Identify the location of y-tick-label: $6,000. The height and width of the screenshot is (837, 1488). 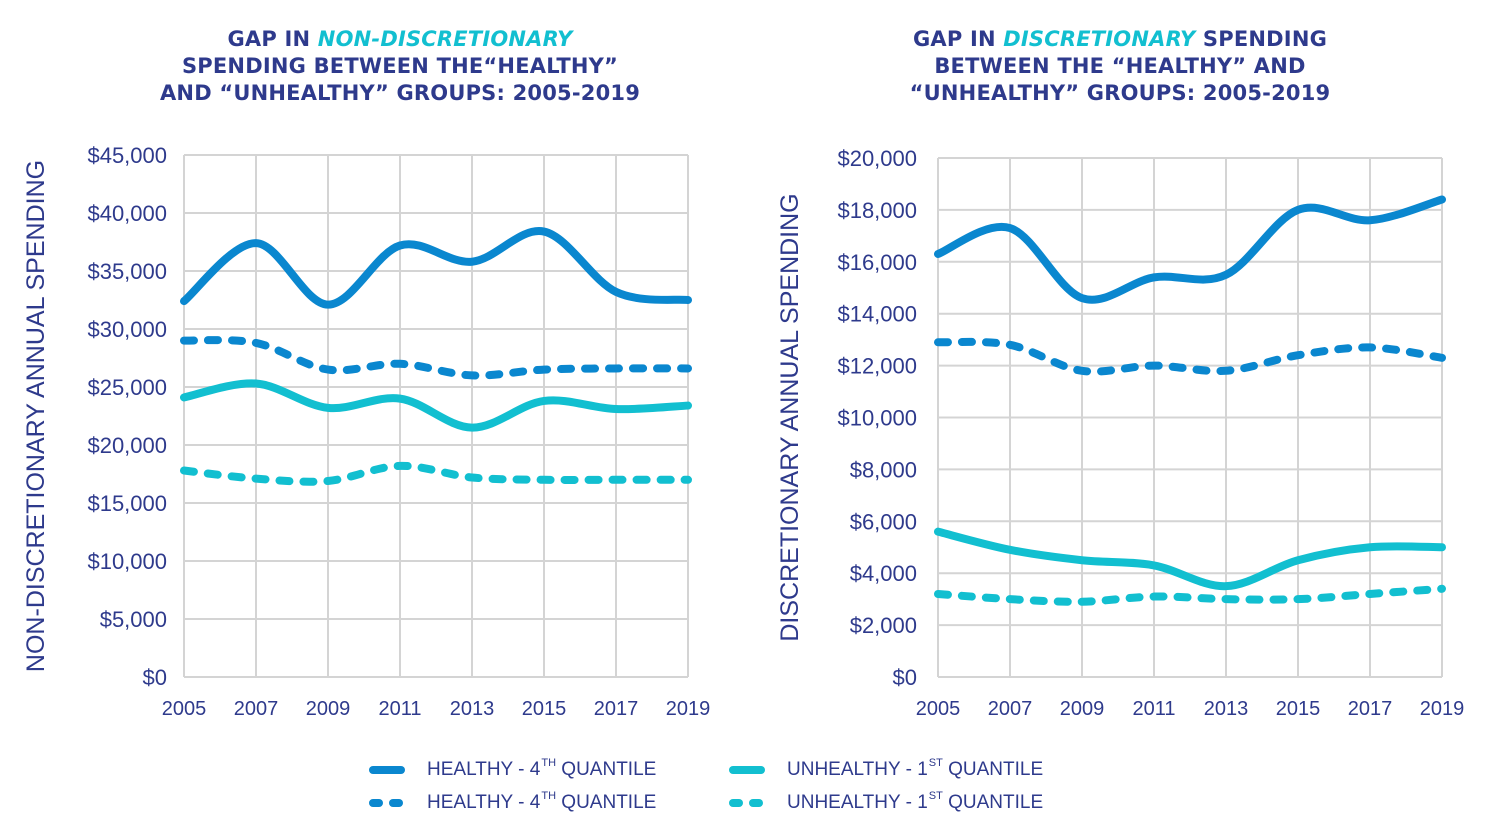
(883, 521).